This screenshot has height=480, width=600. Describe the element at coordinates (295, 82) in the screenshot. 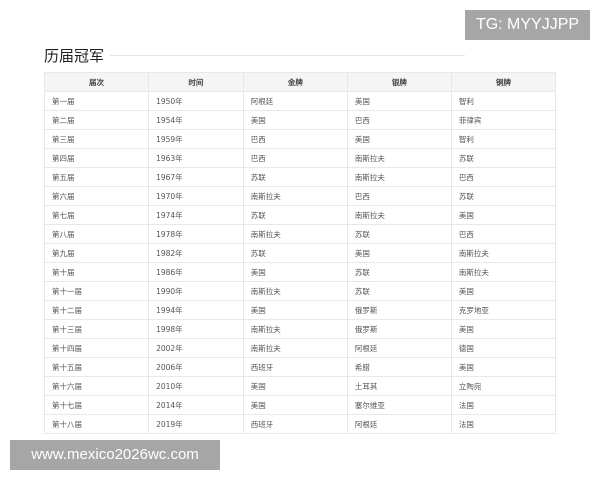

I see `column-header: 金牌` at that location.